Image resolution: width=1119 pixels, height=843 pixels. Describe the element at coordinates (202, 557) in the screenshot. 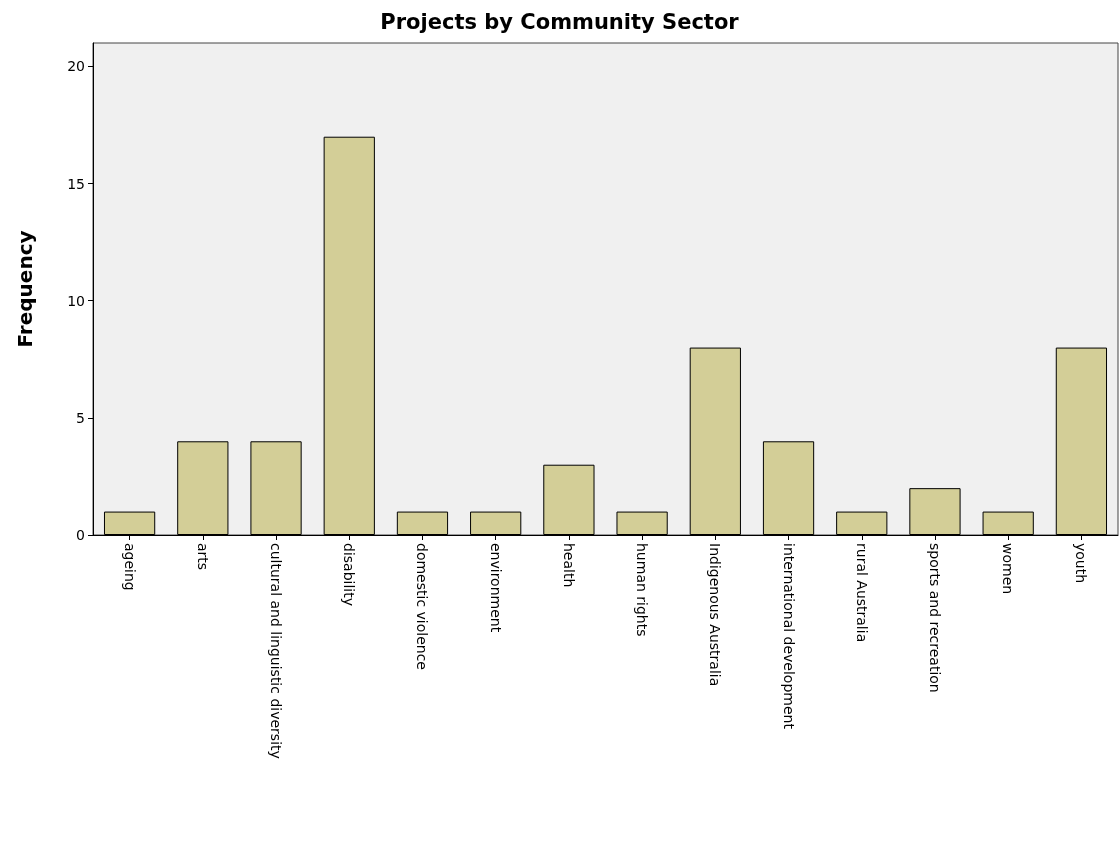

I see `x-tick-label: arts` at that location.